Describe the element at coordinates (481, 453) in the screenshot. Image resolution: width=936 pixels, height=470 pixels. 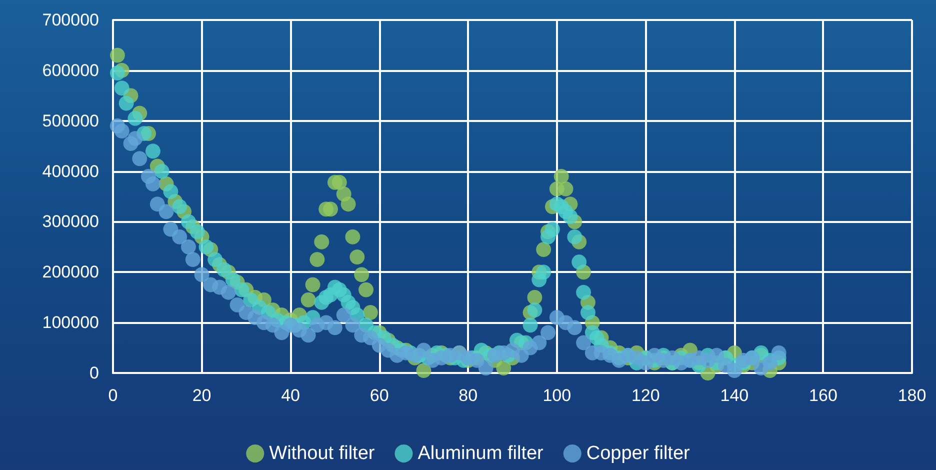
I see `legend-label: Aluminum filter` at that location.